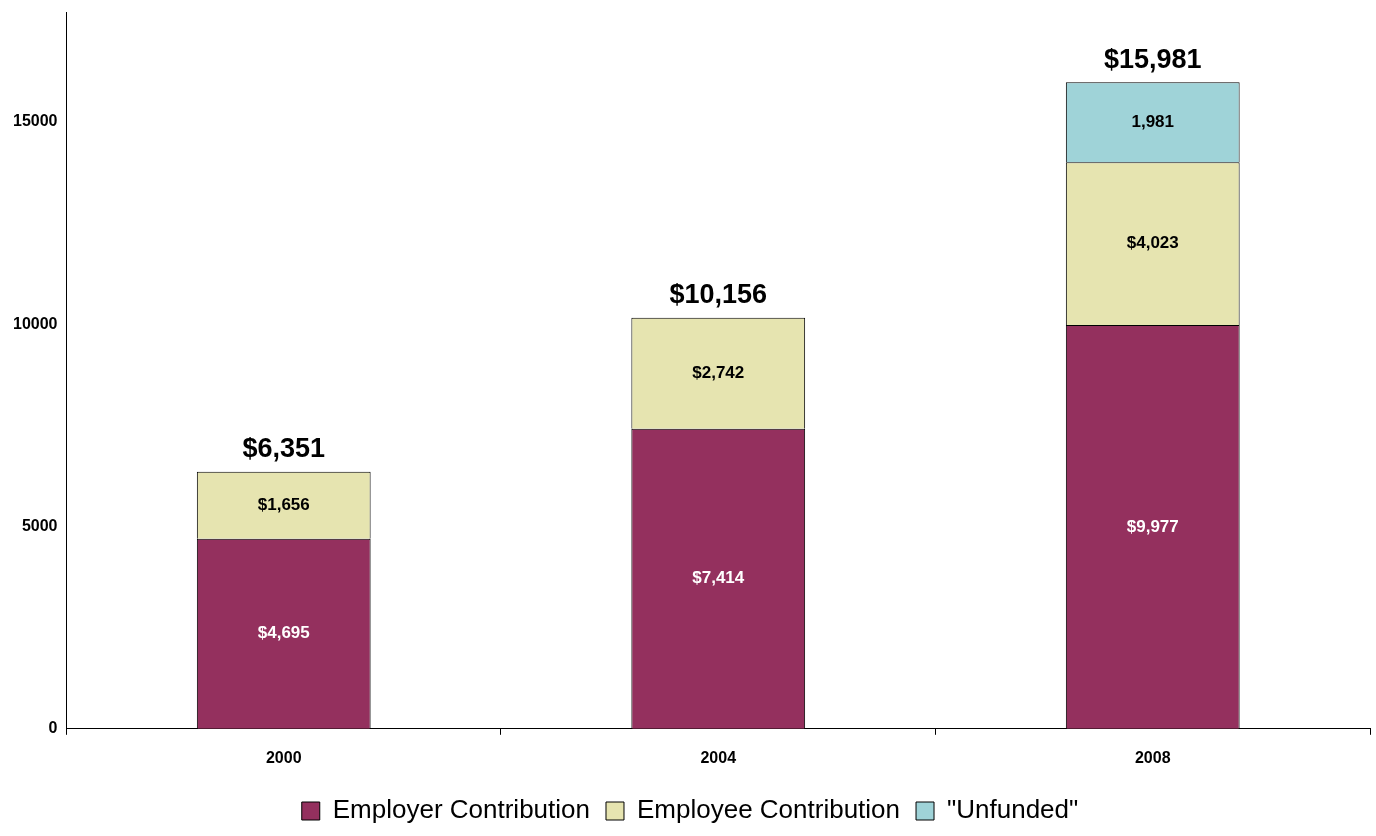 This screenshot has height=836, width=1376. Describe the element at coordinates (1152, 243) in the screenshot. I see `data-label: $4,023` at that location.